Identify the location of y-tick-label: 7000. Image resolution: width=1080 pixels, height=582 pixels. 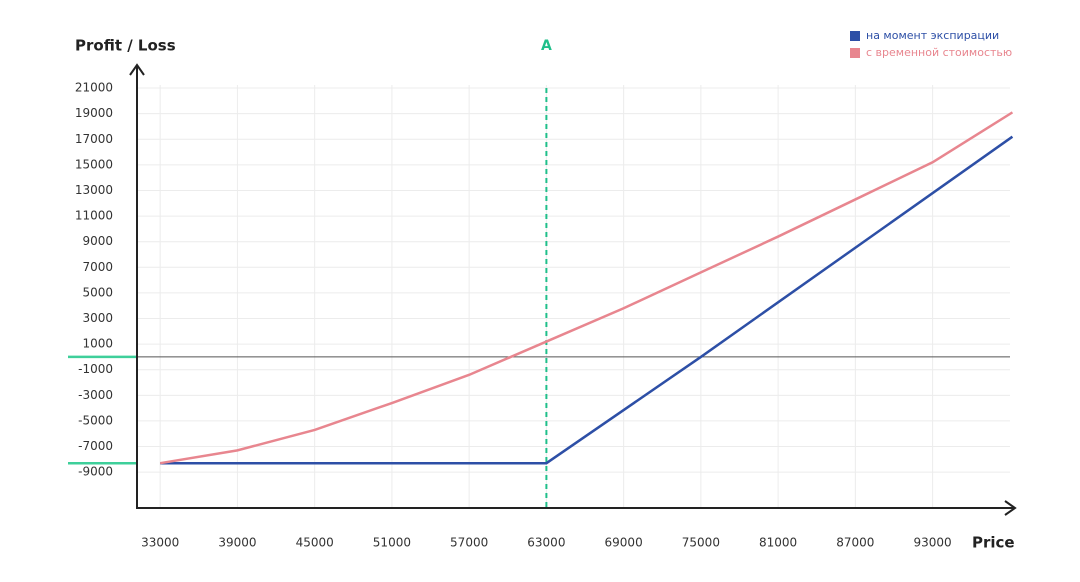
(97, 267).